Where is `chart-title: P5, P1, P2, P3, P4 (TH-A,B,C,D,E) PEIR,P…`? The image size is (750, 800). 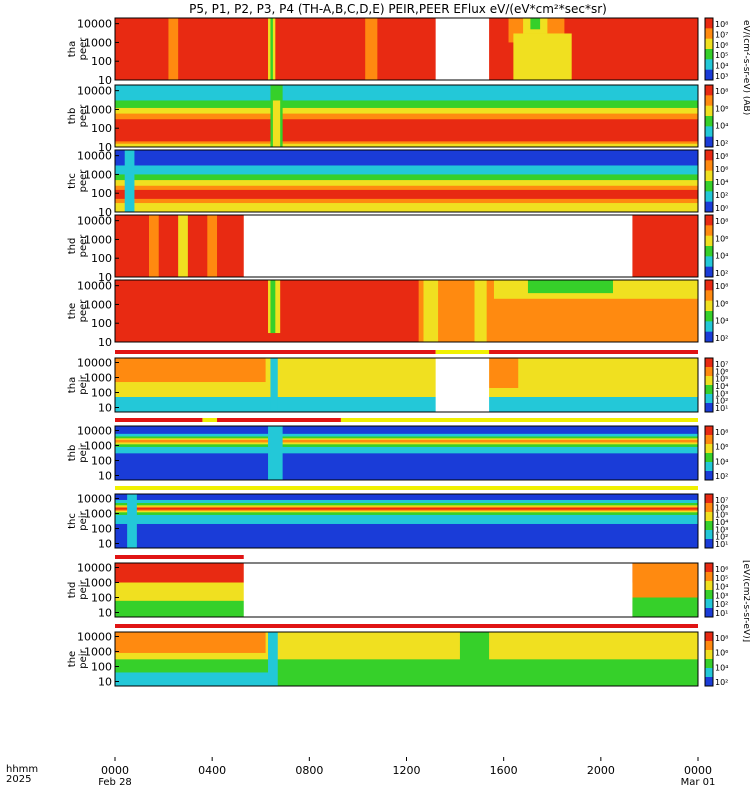
chart-title: P5, P1, P2, P3, P4 (TH-A,B,C,D,E) PEIR,P… is located at coordinates (398, 9).